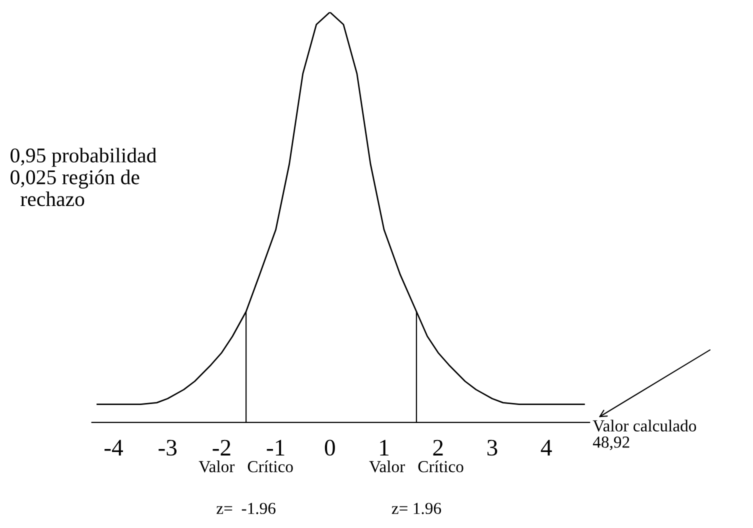 Image resolution: width=753 pixels, height=528 pixels. What do you see at coordinates (492, 448) in the screenshot?
I see `x-tick-label: 3` at bounding box center [492, 448].